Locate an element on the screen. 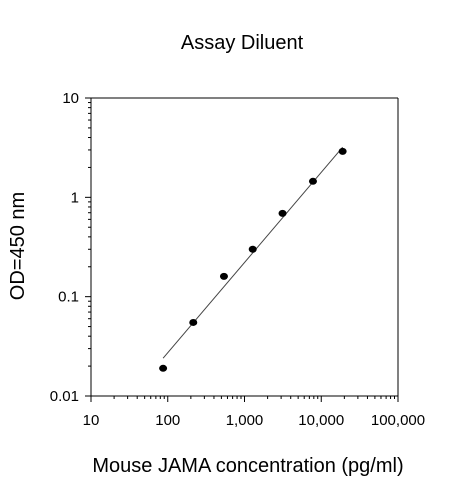  y-tick-label: 0.01 is located at coordinates (64, 396).